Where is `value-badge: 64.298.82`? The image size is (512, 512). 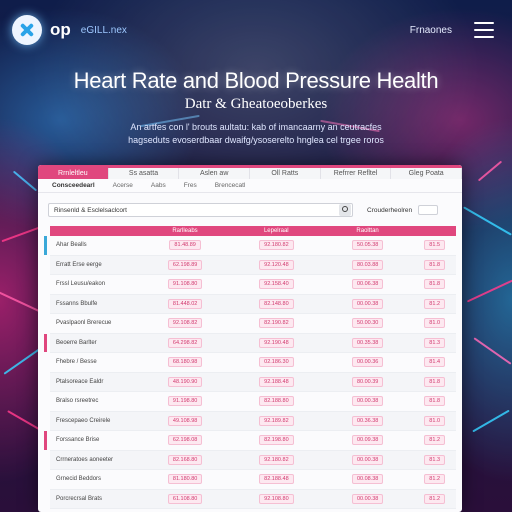 value-badge: 64.298.82 is located at coordinates (185, 342).